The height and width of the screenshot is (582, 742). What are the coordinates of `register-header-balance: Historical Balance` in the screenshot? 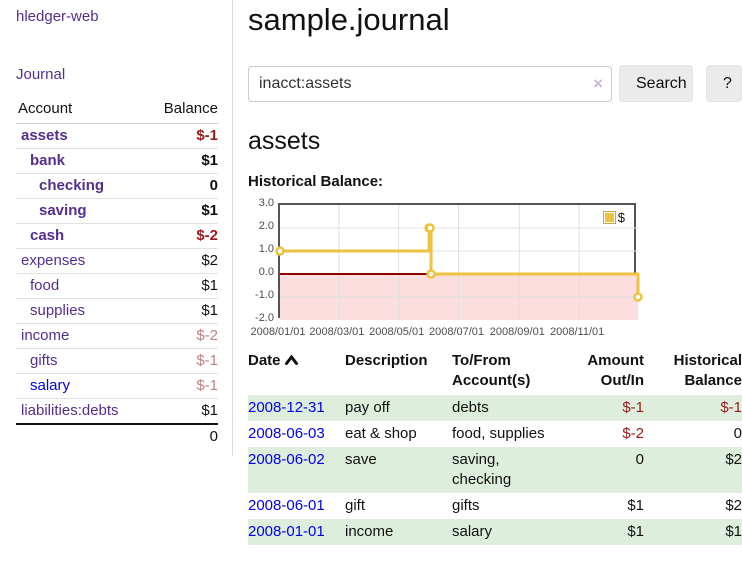 It's located at (707, 370).